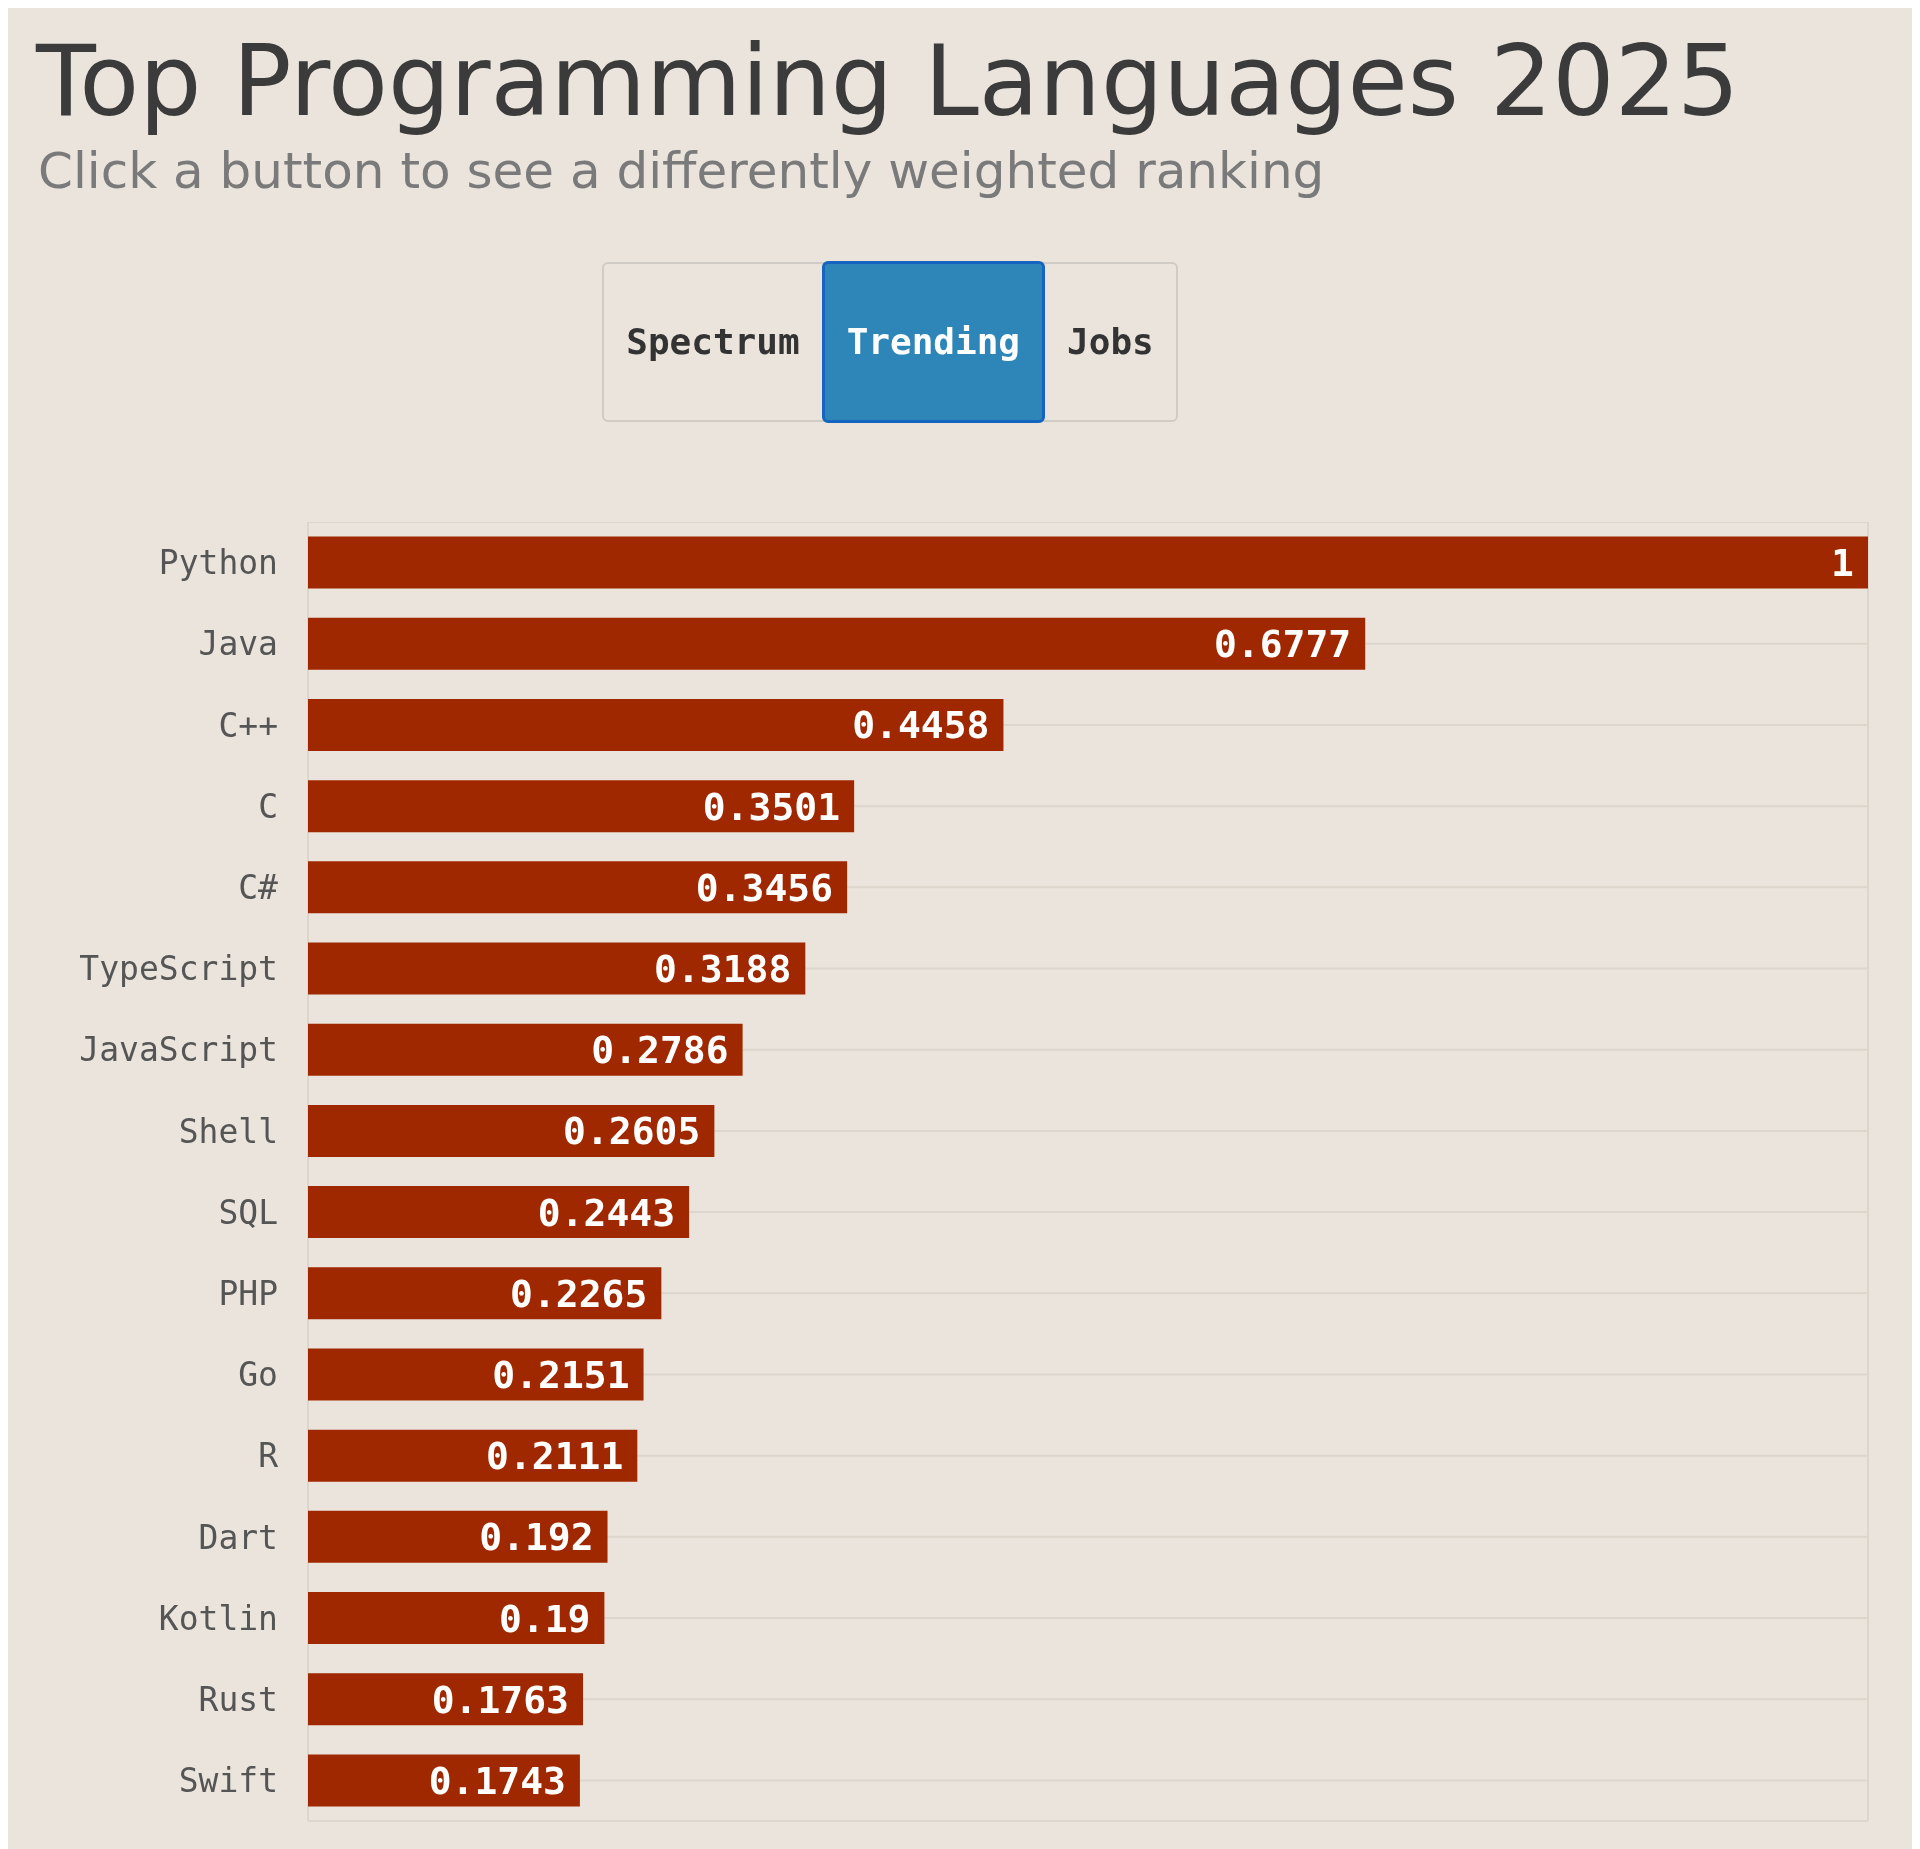 This screenshot has width=1920, height=1849. I want to click on y-tick-label: R, so click(268, 1456).